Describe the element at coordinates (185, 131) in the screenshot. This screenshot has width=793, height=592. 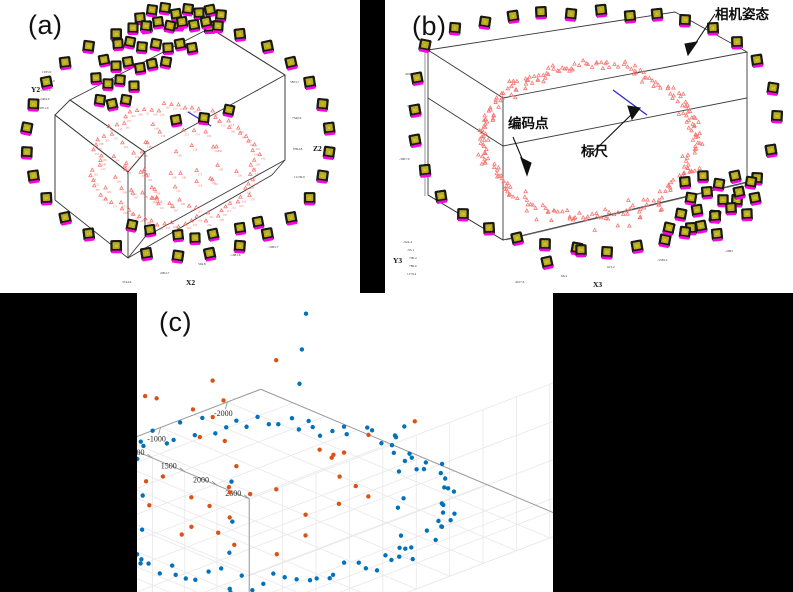
I see `coded-point: 215` at that location.